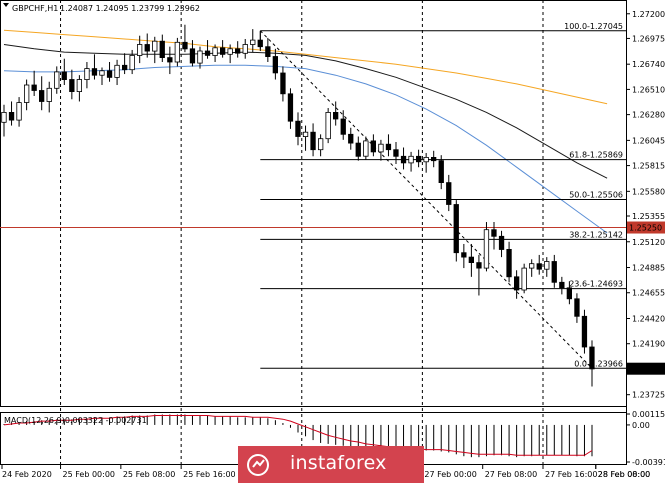 This screenshot has width=665, height=483. Describe the element at coordinates (648, 166) in the screenshot. I see `price-tick-label: 1.25815` at that location.